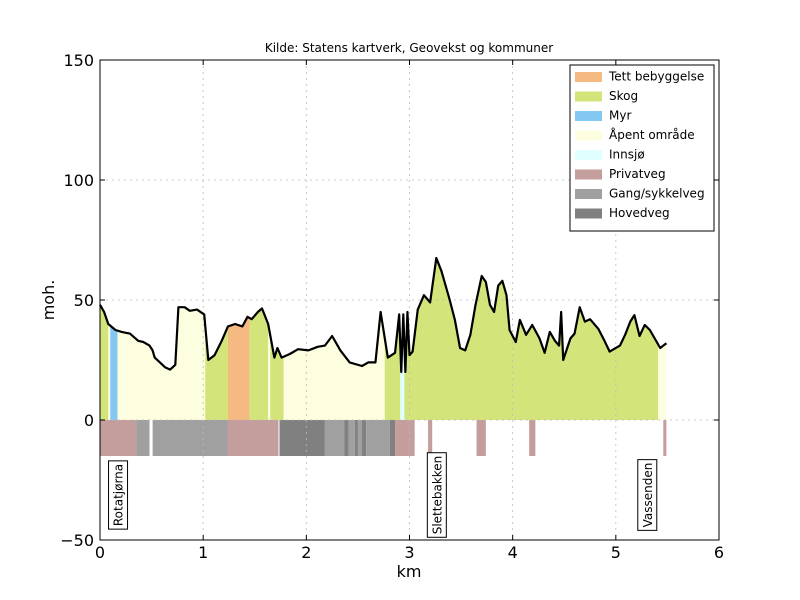 The width and height of the screenshot is (800, 600). What do you see at coordinates (513, 552) in the screenshot?
I see `x-tick-label: 4` at bounding box center [513, 552].